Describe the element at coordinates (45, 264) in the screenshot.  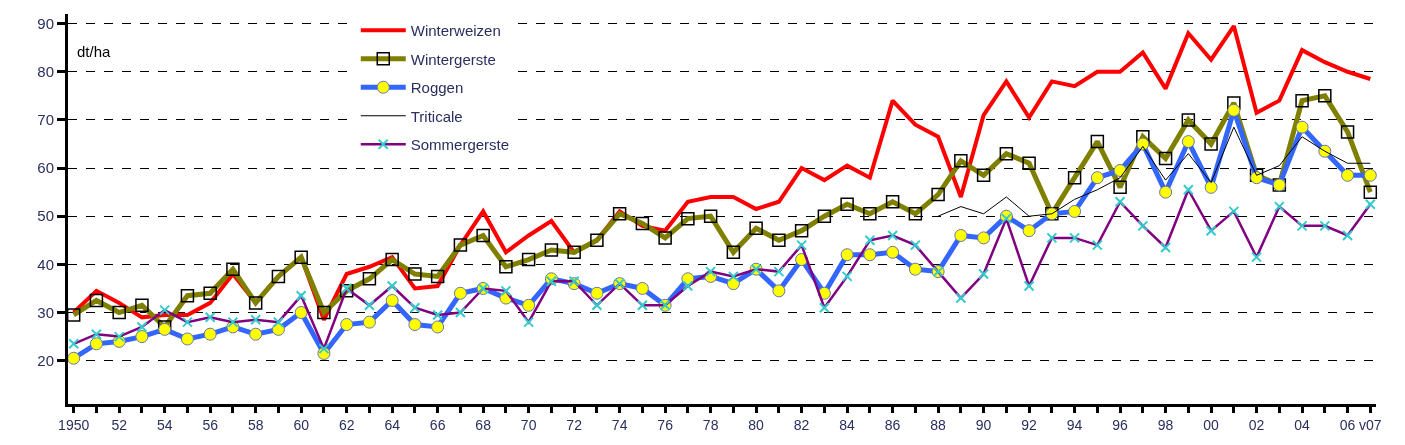
I see `y-tick-label: 40` at that location.